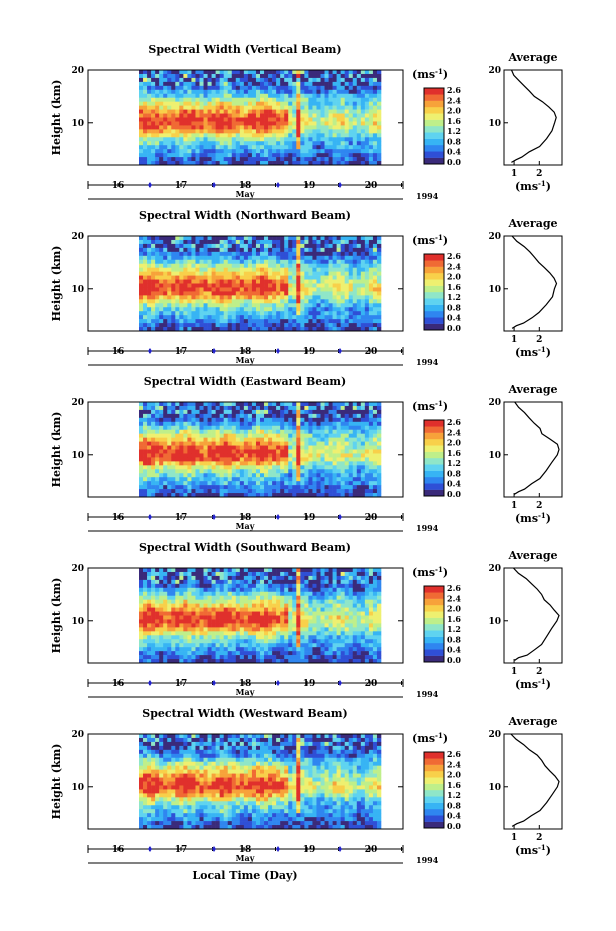  What do you see at coordinates (494, 237) in the screenshot?
I see `avg-y-tick-label: 20` at bounding box center [494, 237].